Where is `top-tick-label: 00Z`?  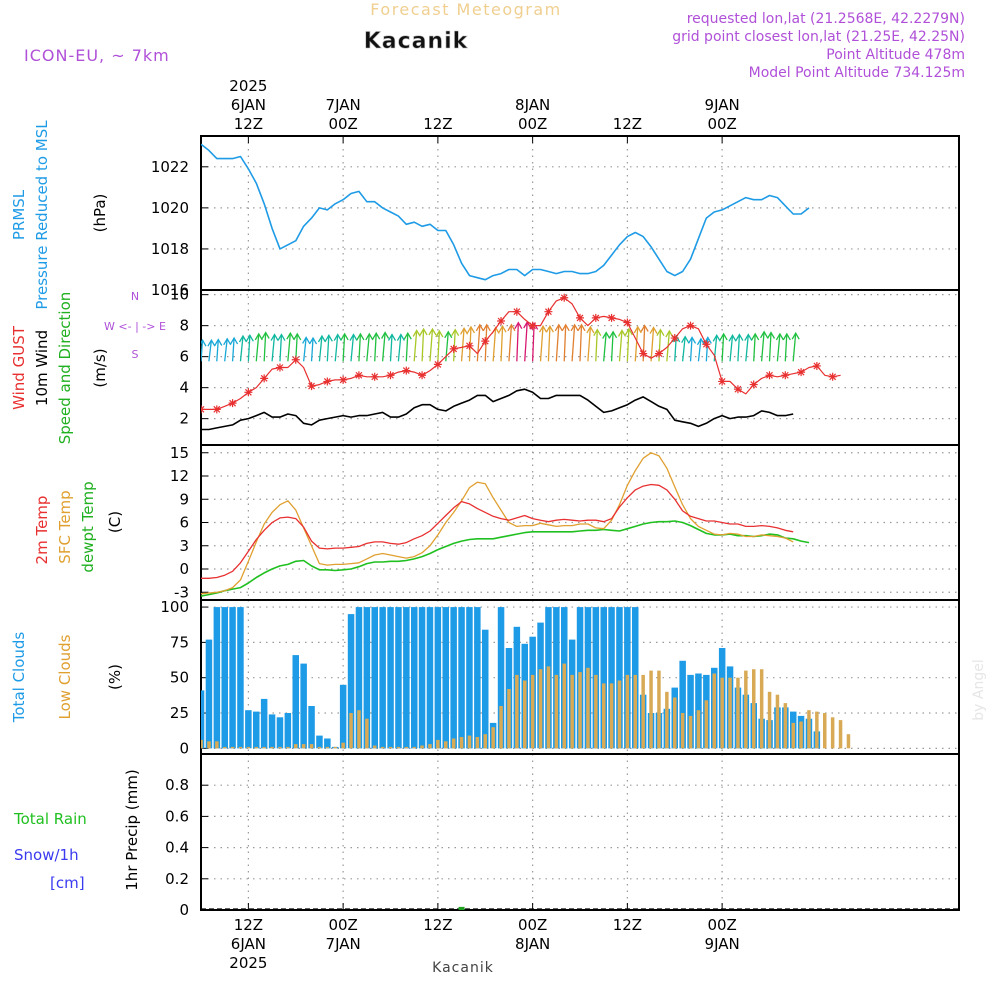 top-tick-label: 00Z is located at coordinates (342, 124).